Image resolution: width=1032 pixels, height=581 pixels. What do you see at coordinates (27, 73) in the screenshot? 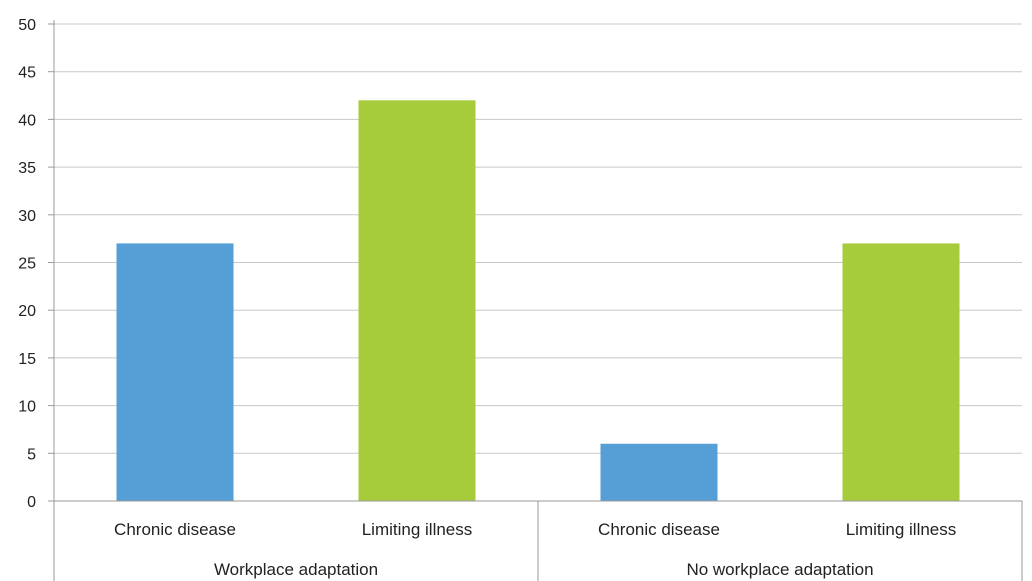
I see `y-tick-label: 45` at bounding box center [27, 73].